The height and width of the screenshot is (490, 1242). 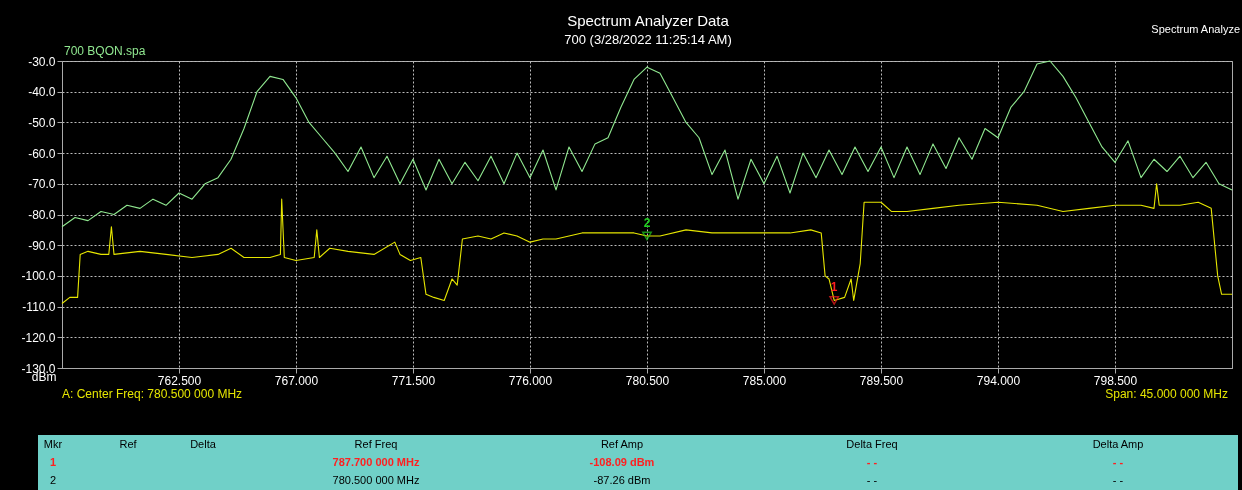 I want to click on series-label: 1, so click(x=834, y=287).